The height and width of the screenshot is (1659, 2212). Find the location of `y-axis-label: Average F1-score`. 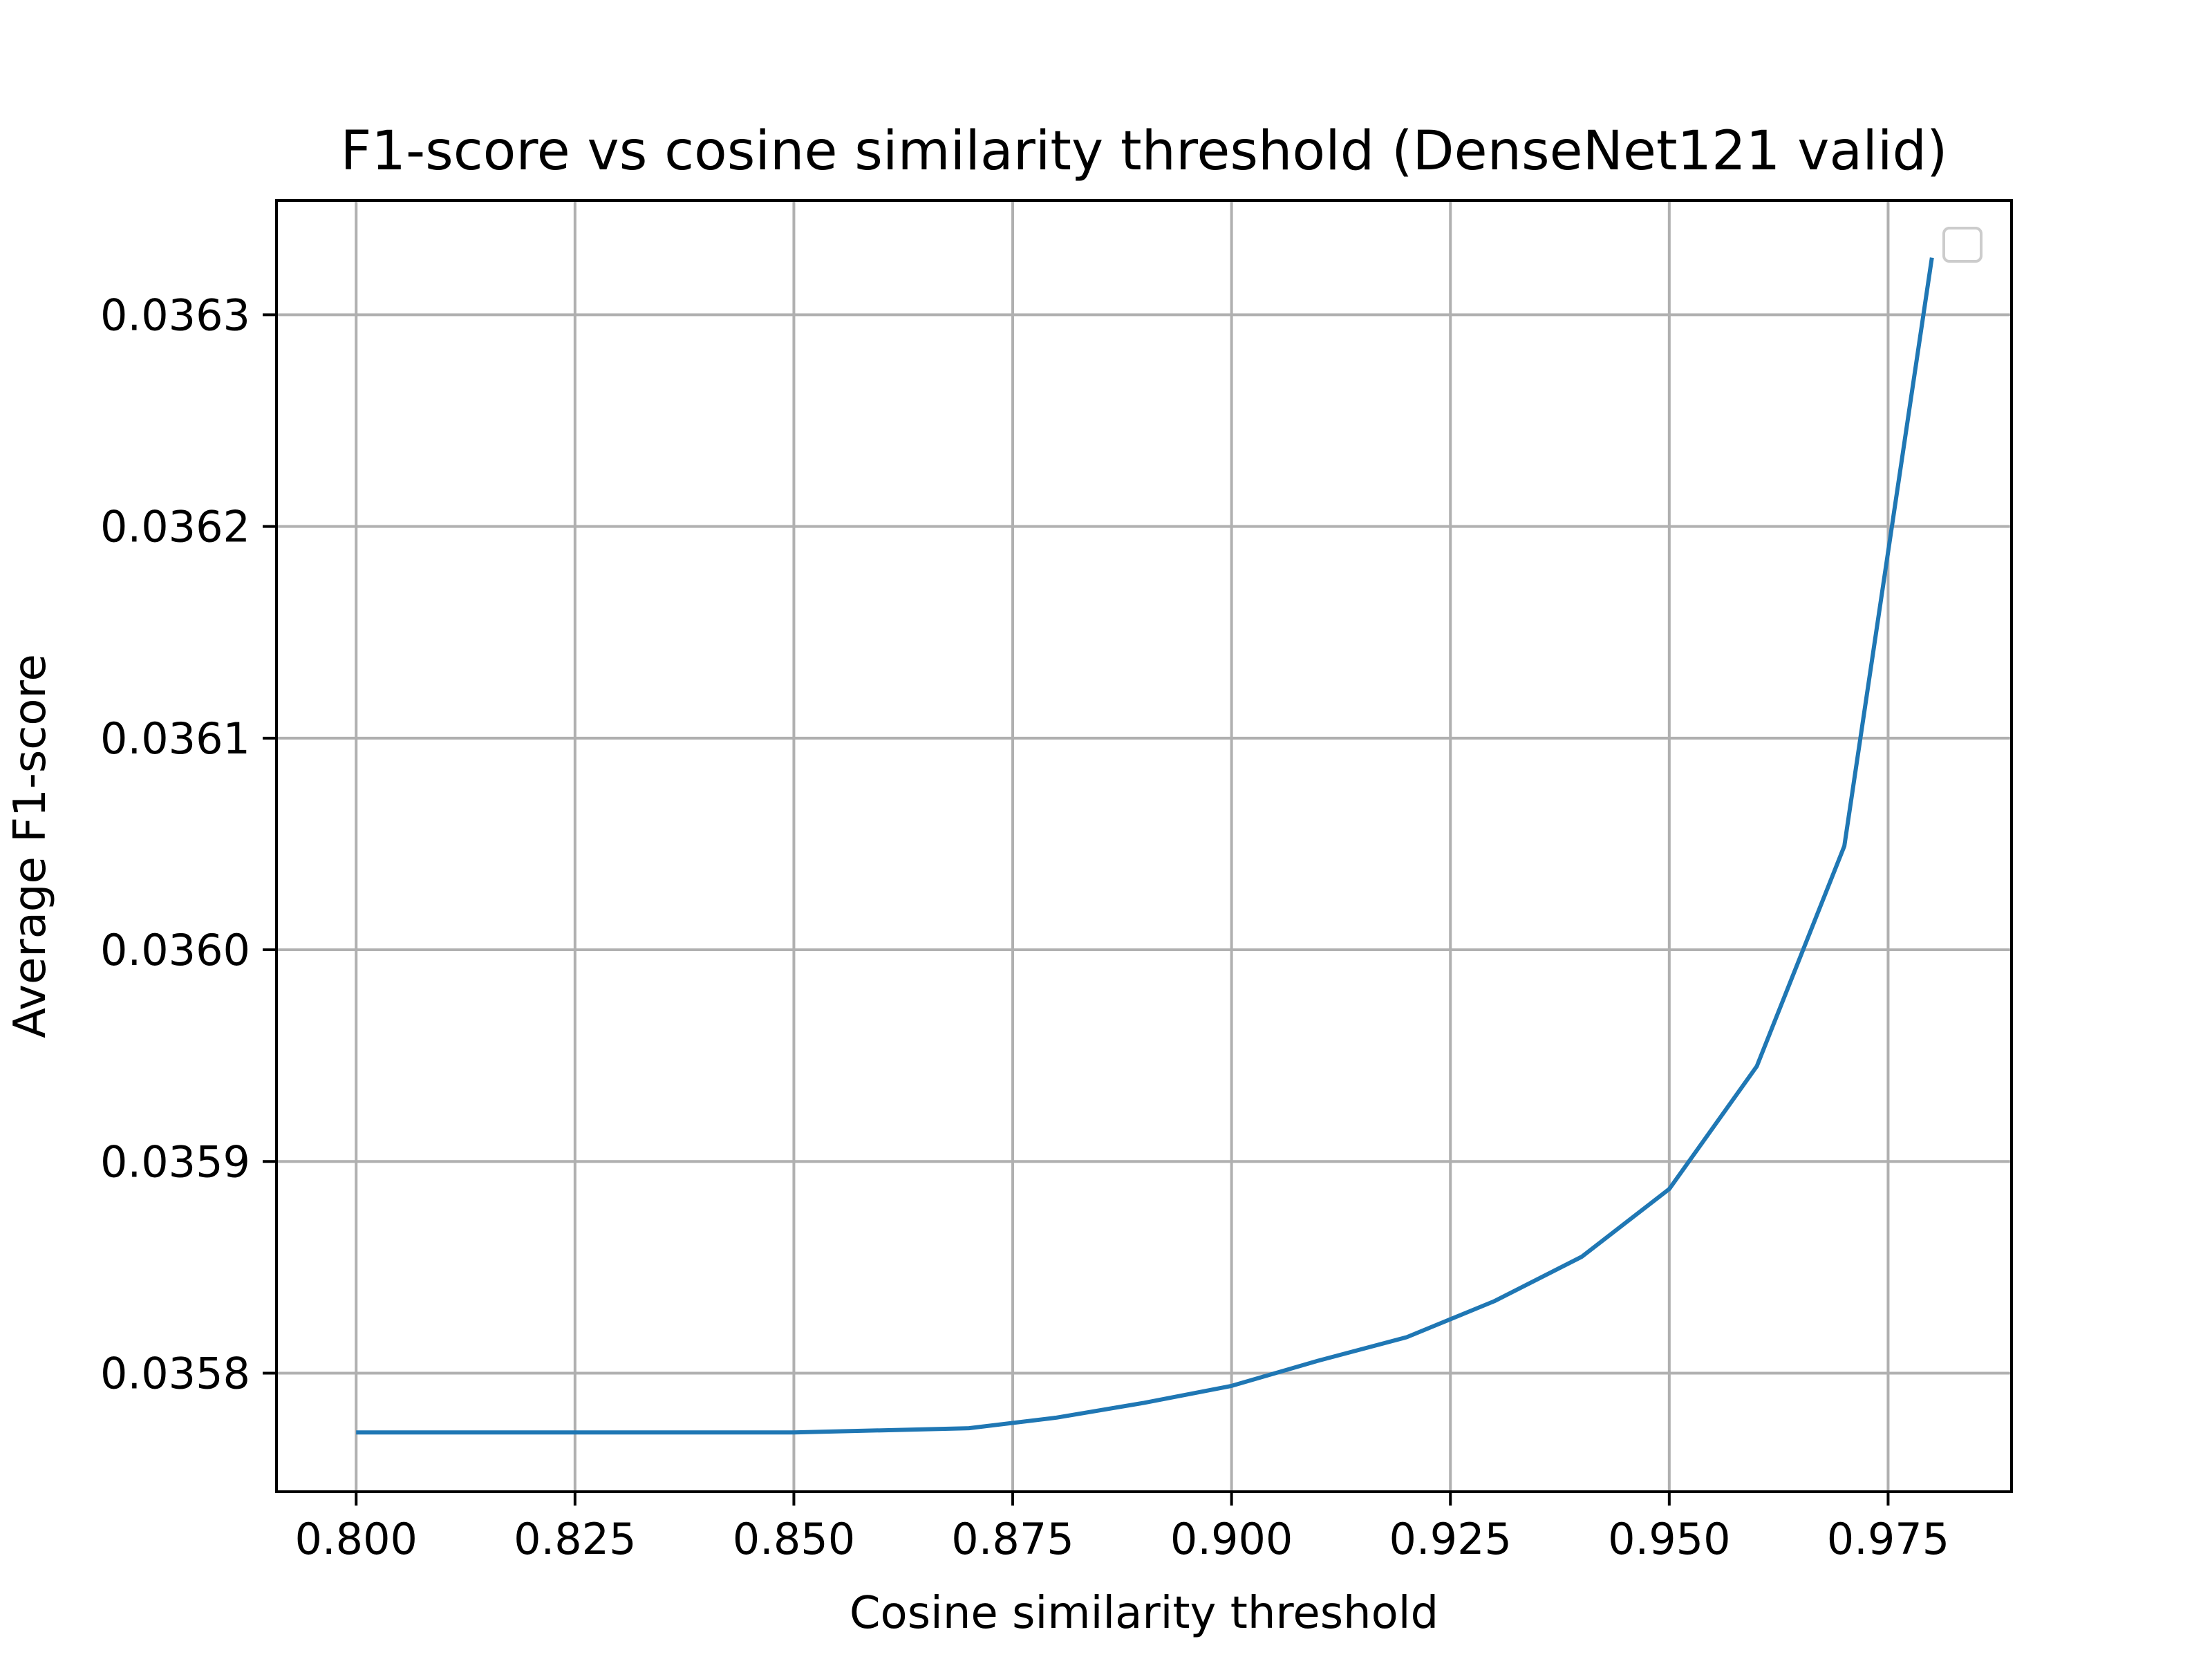

y-axis-label: Average F1-score is located at coordinates (30, 846).